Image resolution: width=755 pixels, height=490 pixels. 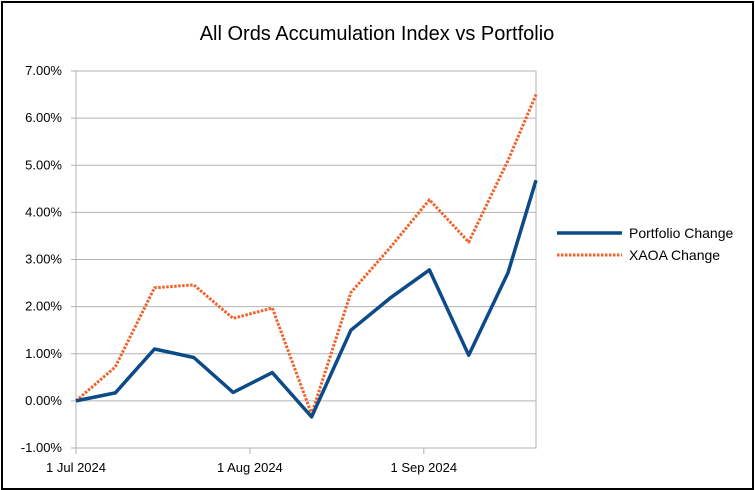 What do you see at coordinates (250, 467) in the screenshot?
I see `x-tick-label: 1 Aug 2024` at bounding box center [250, 467].